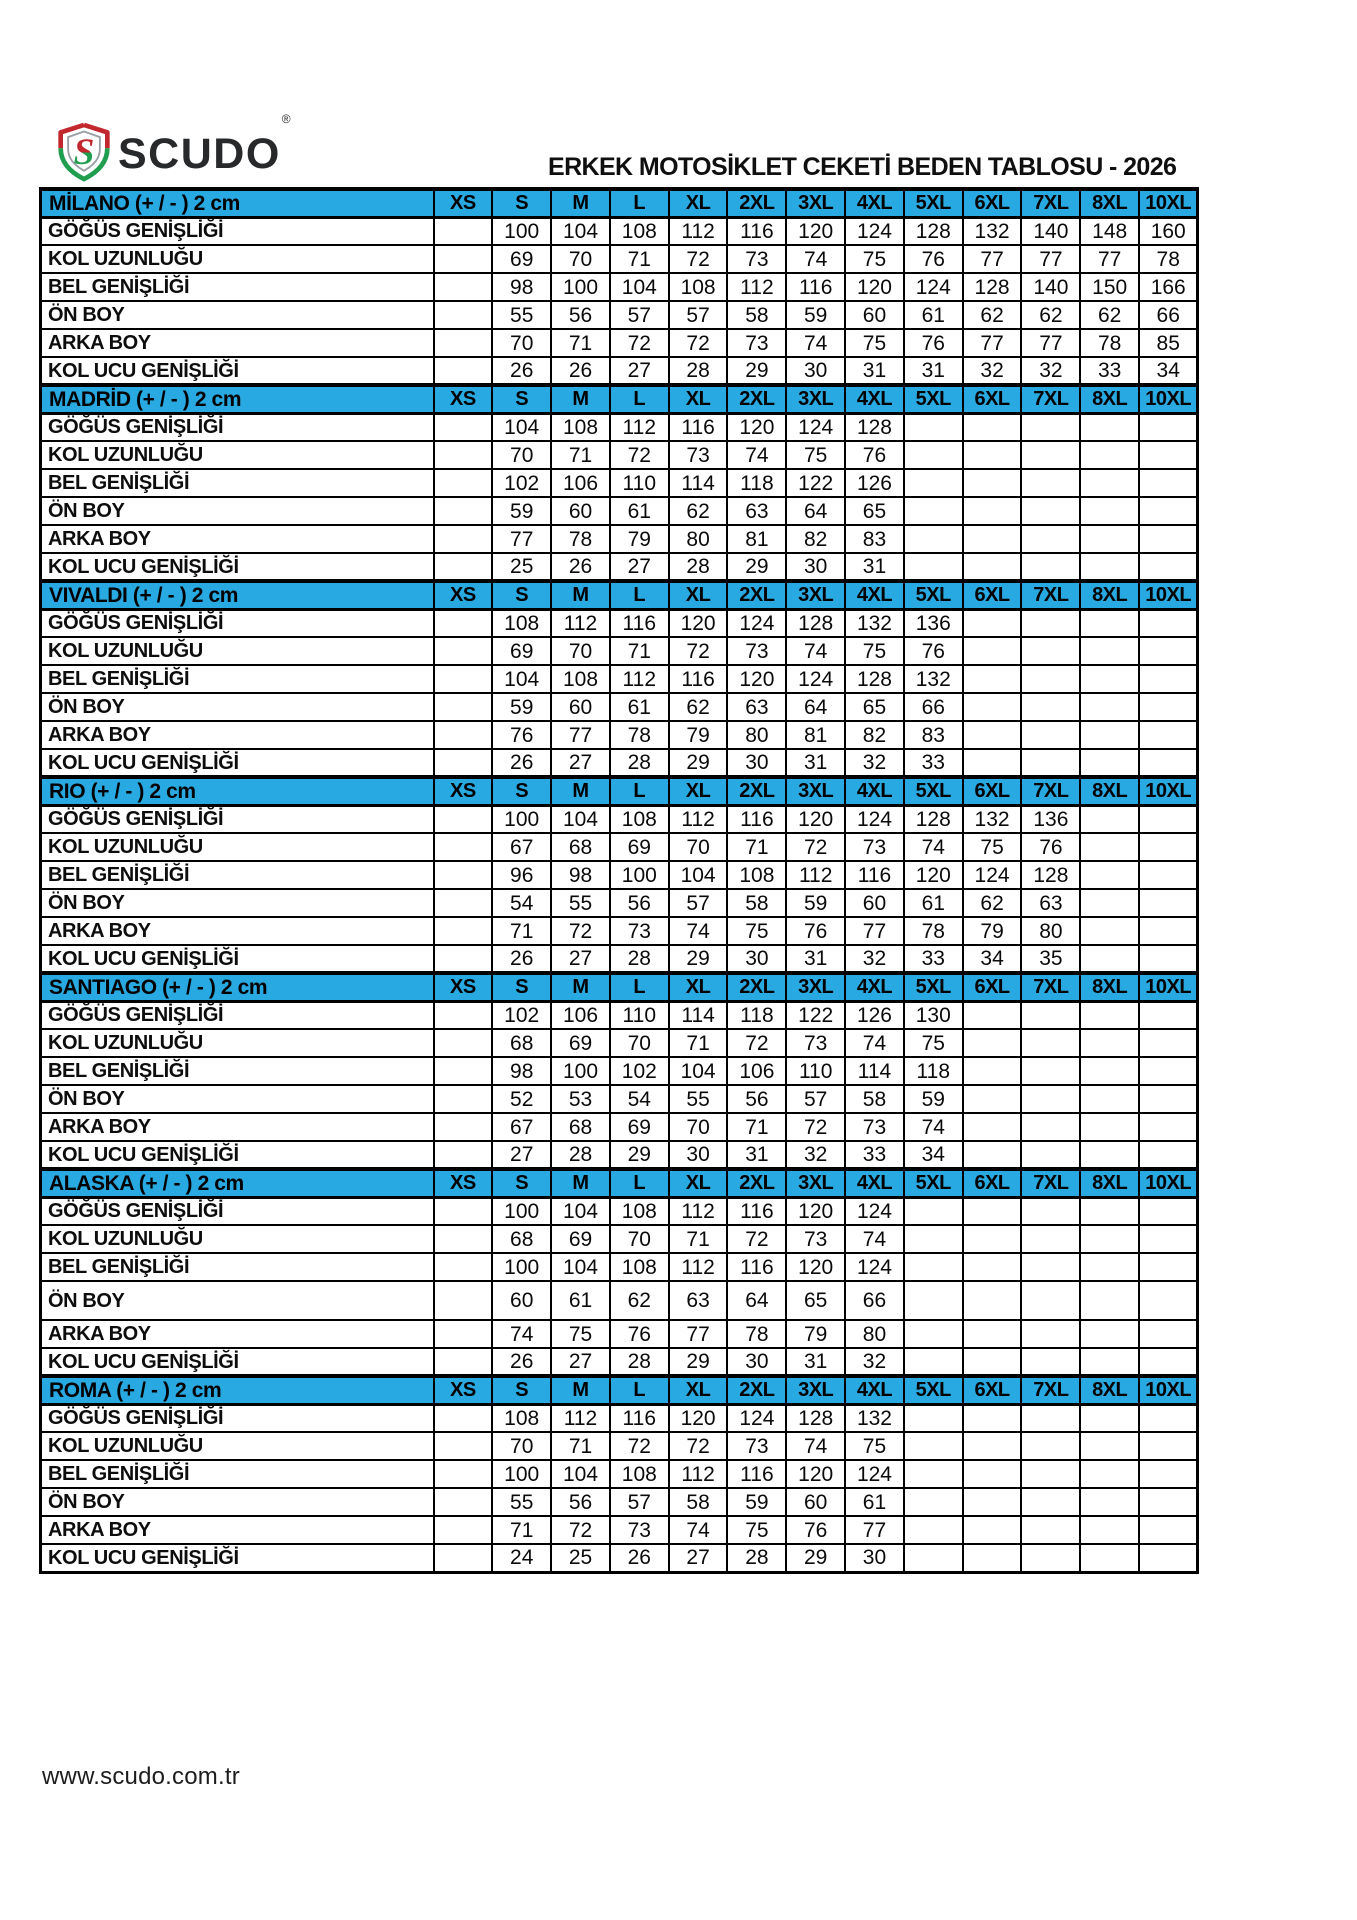  I want to click on size-column-header: XL, so click(698, 203).